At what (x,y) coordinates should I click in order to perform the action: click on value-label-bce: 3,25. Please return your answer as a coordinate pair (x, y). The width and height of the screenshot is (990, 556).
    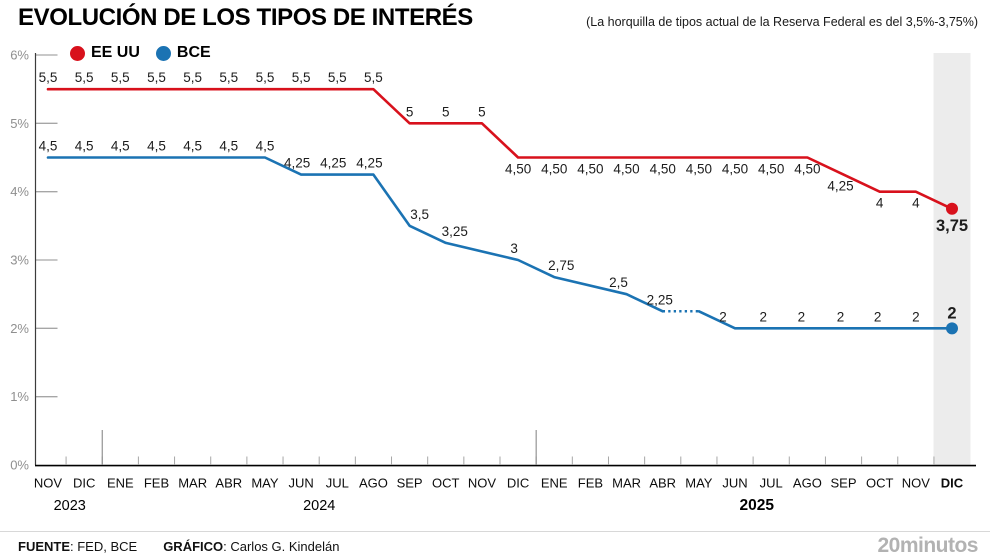
    Looking at the image, I should click on (455, 231).